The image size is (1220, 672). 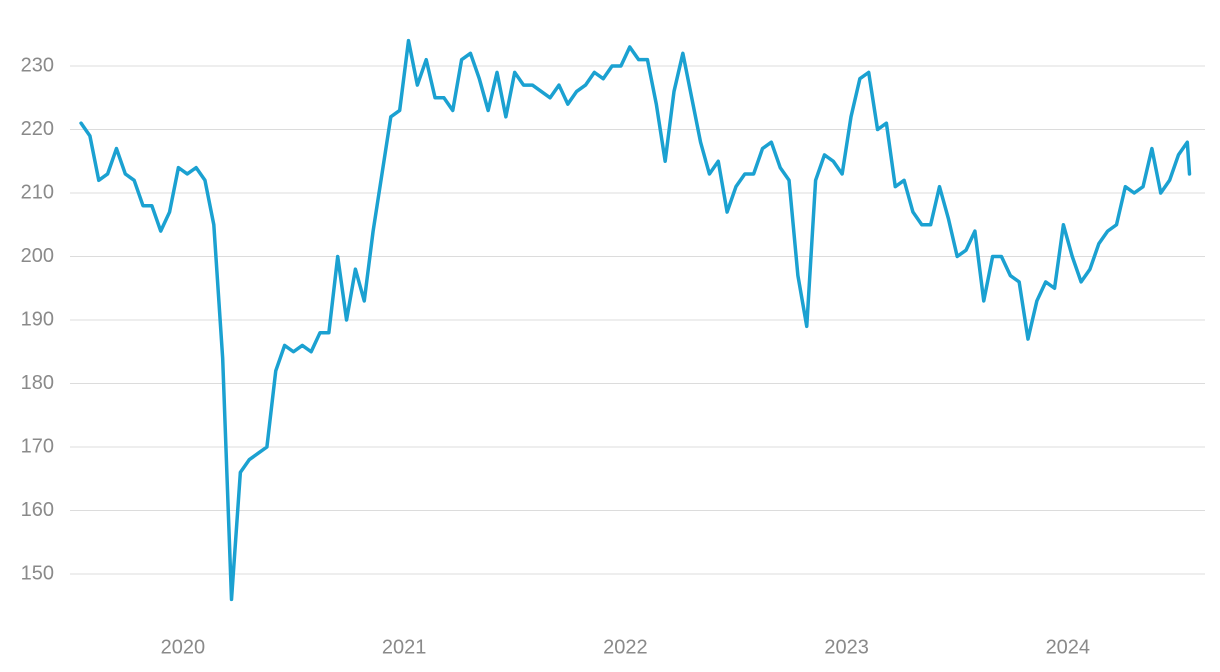 I want to click on x-tick-label: 2021, so click(x=404, y=647).